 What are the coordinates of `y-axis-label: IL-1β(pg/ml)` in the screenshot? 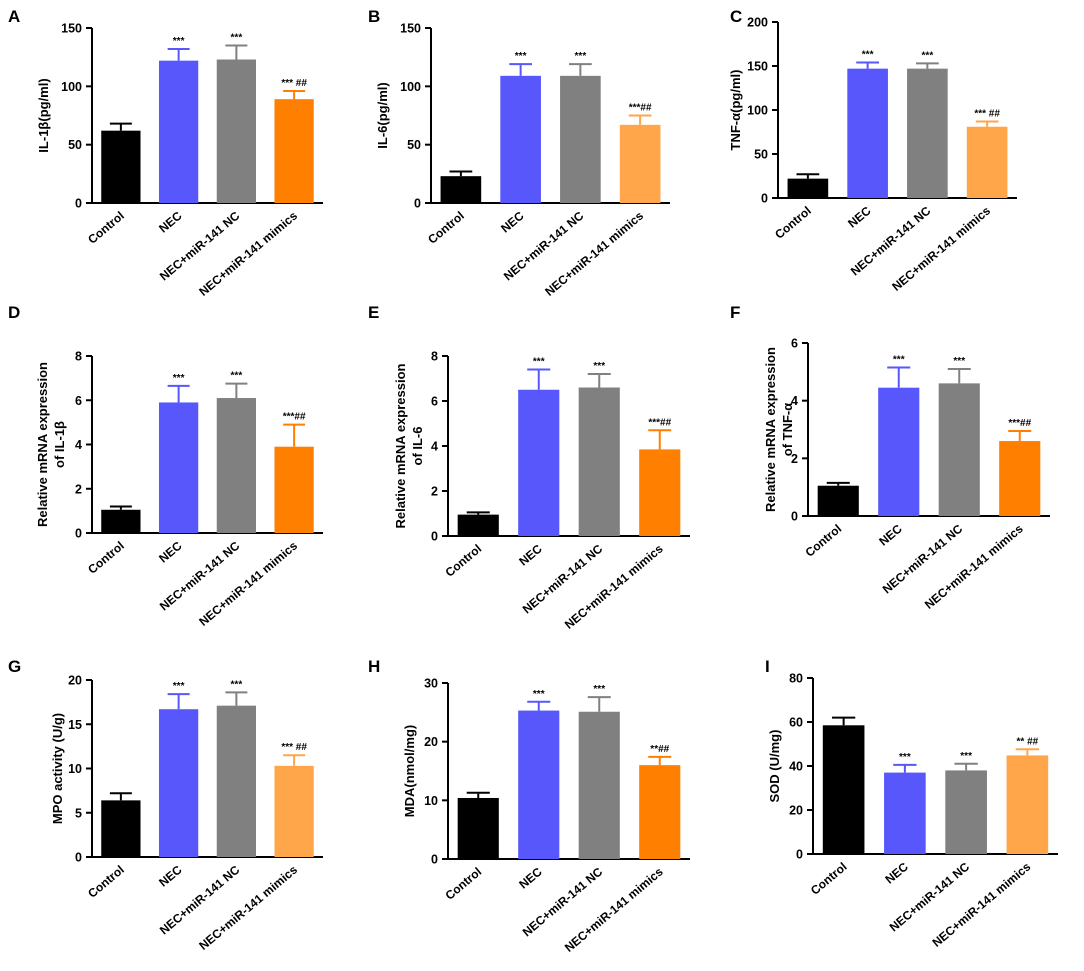 It's located at (43, 115).